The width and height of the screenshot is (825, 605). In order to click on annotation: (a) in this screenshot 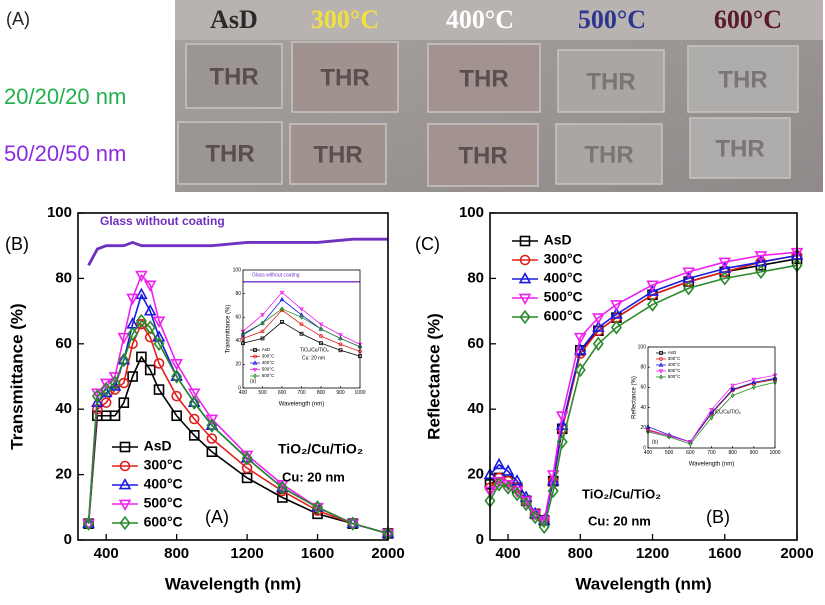, I will do `click(253, 381)`.